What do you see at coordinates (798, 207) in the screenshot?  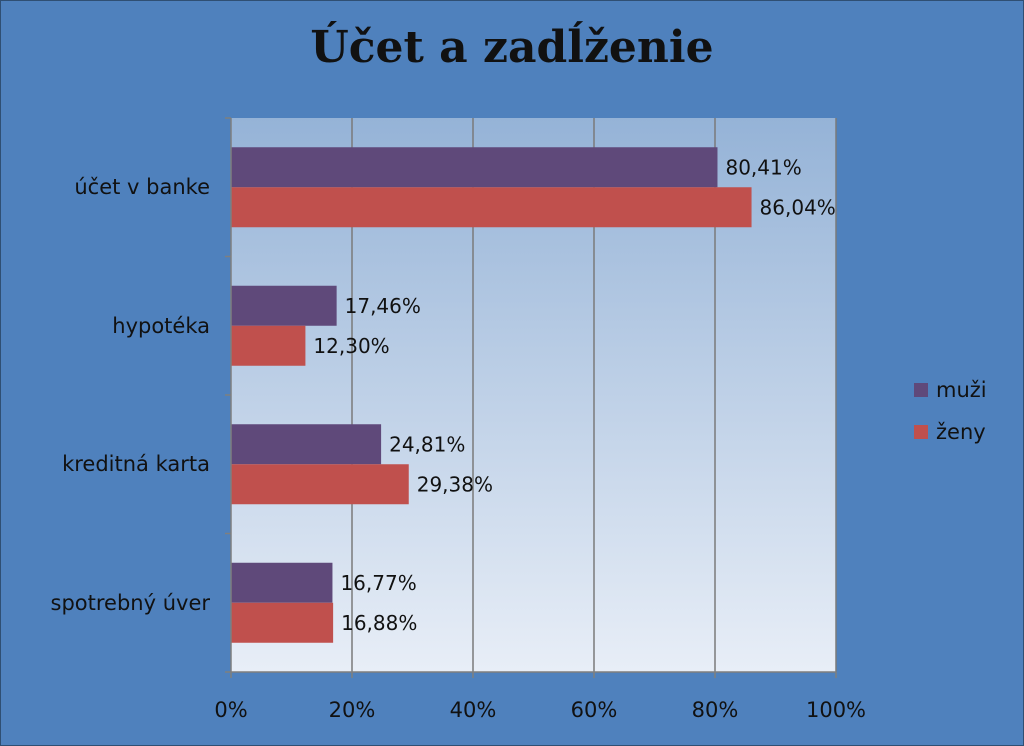 I see `data-label-zeny-ucet-v-banke: 86,04%` at bounding box center [798, 207].